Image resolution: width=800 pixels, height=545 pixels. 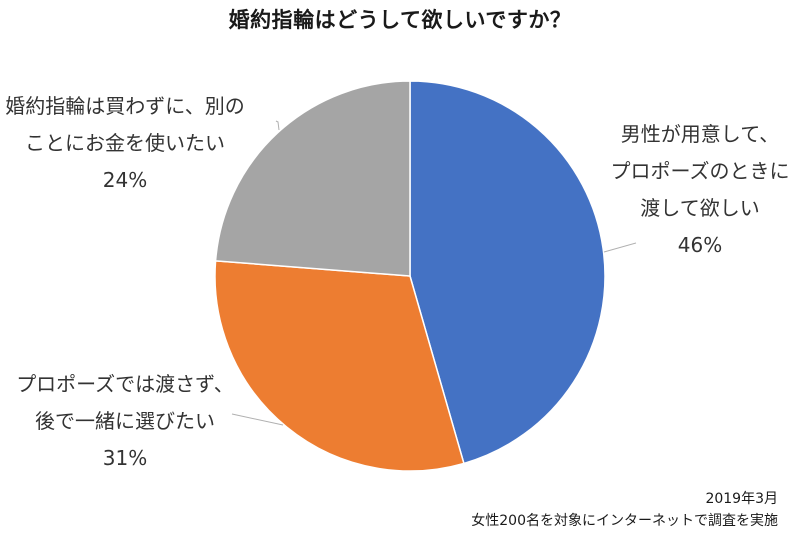 What do you see at coordinates (700, 190) in the screenshot?
I see `data-label-blue-slice: 男性が用意して、 プロポーズのときに 渡して欲しい 46%` at bounding box center [700, 190].